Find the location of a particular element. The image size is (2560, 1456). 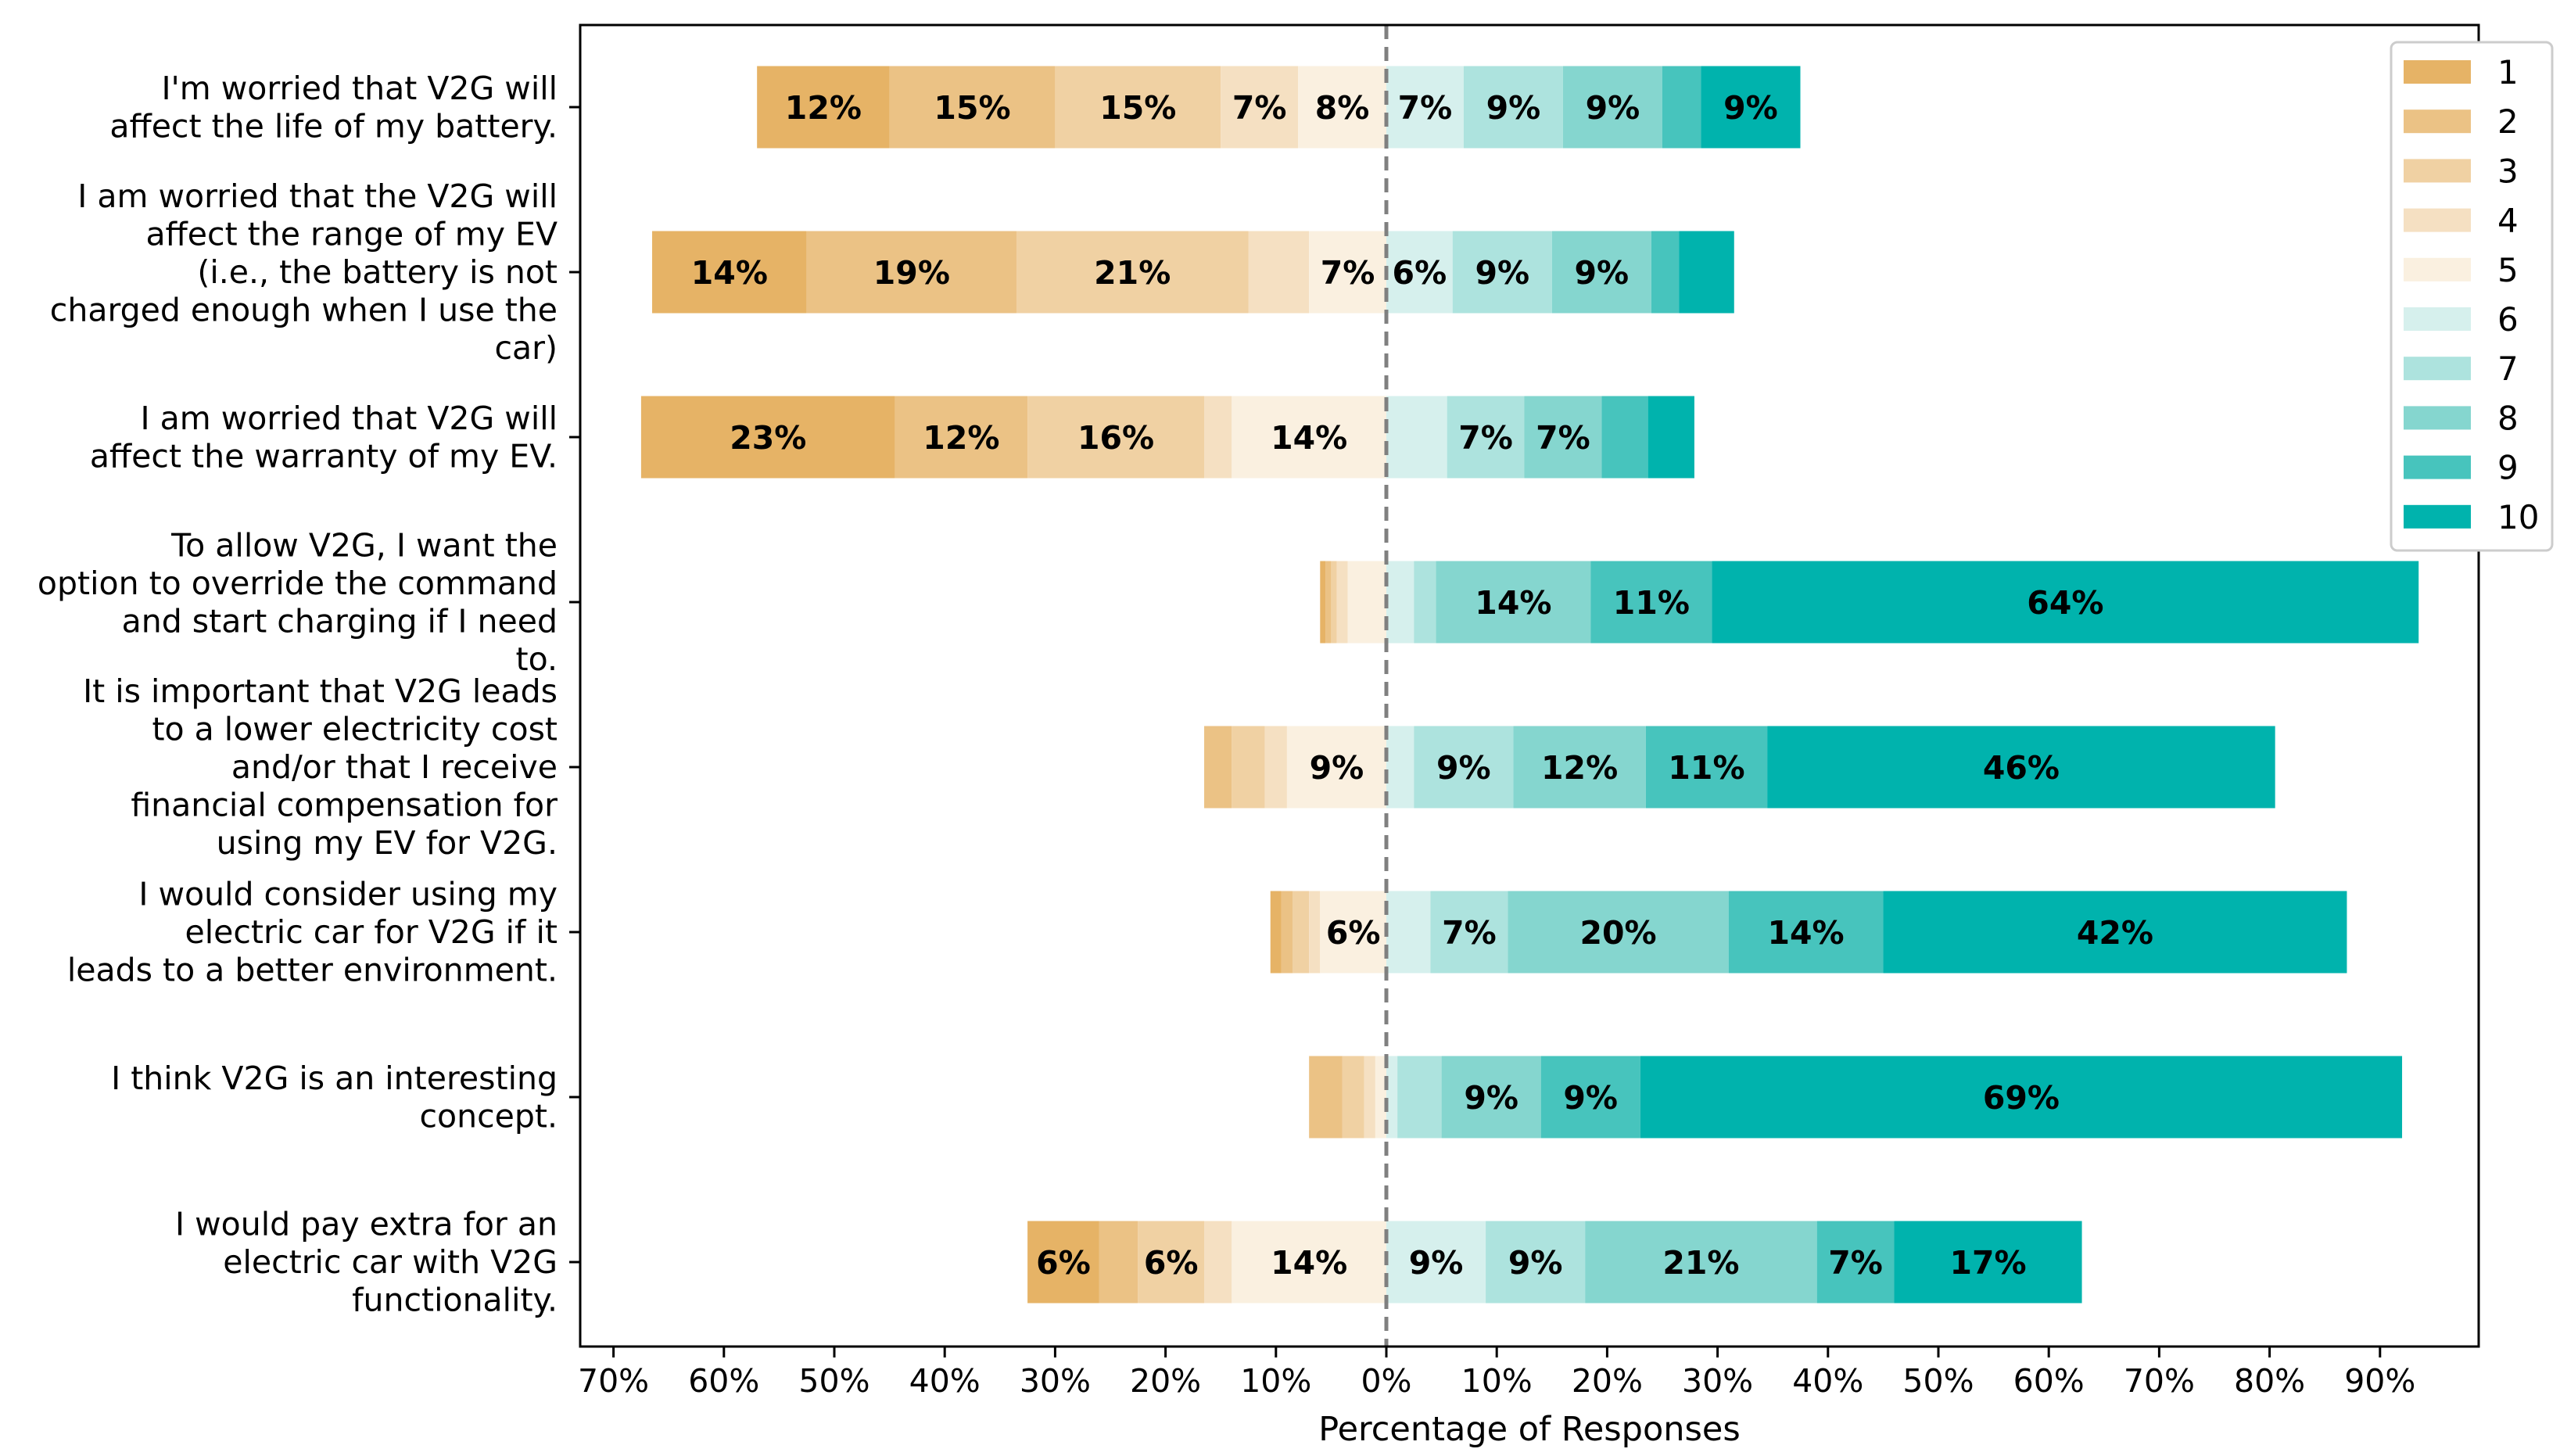

legend: 1 2 3 4 5 6 7 8 9 10 is located at coordinates (2472, 296).